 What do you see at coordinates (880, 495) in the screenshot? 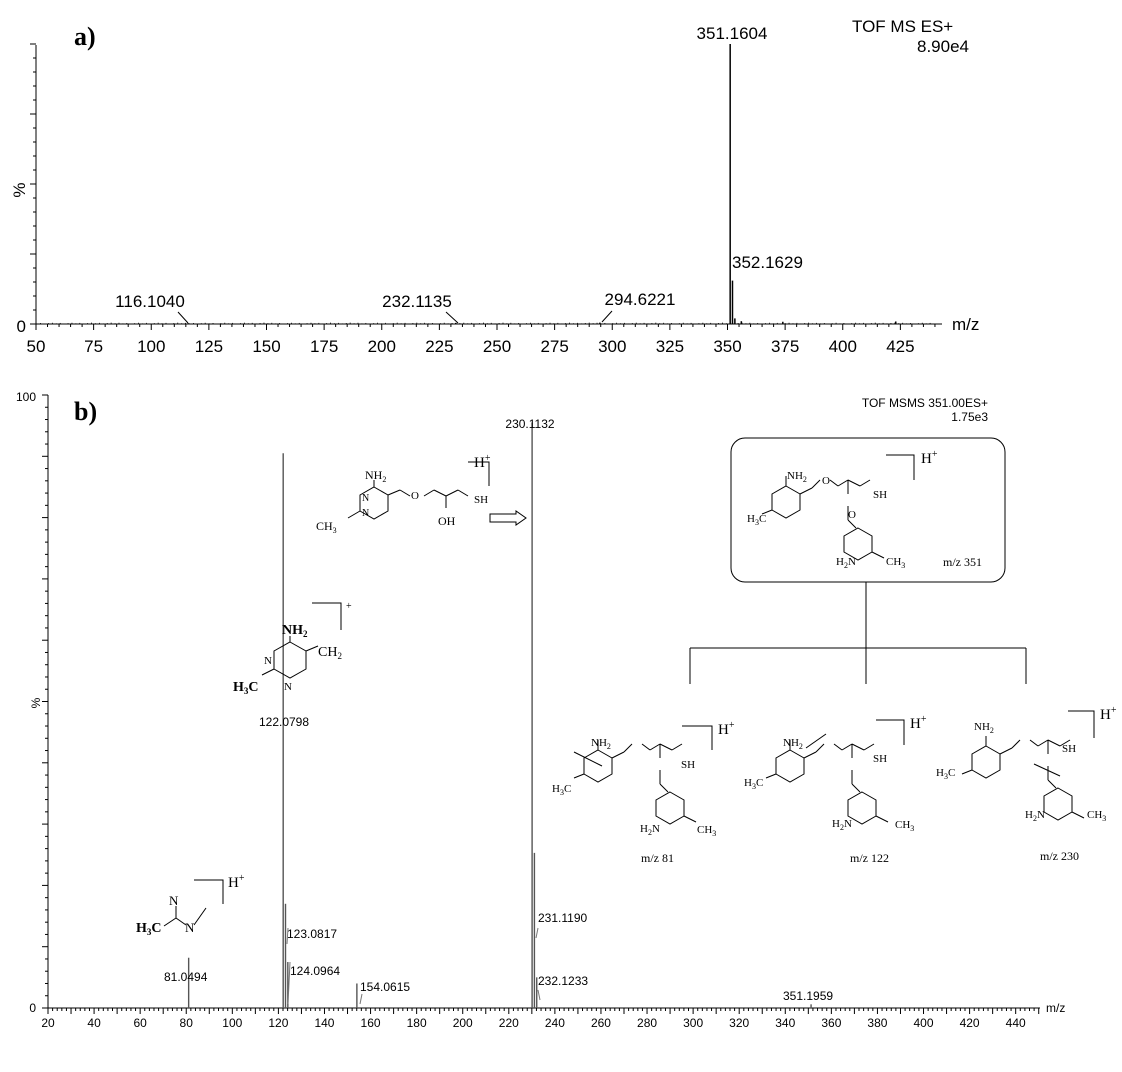
I see `parent-sh: SH` at bounding box center [880, 495].